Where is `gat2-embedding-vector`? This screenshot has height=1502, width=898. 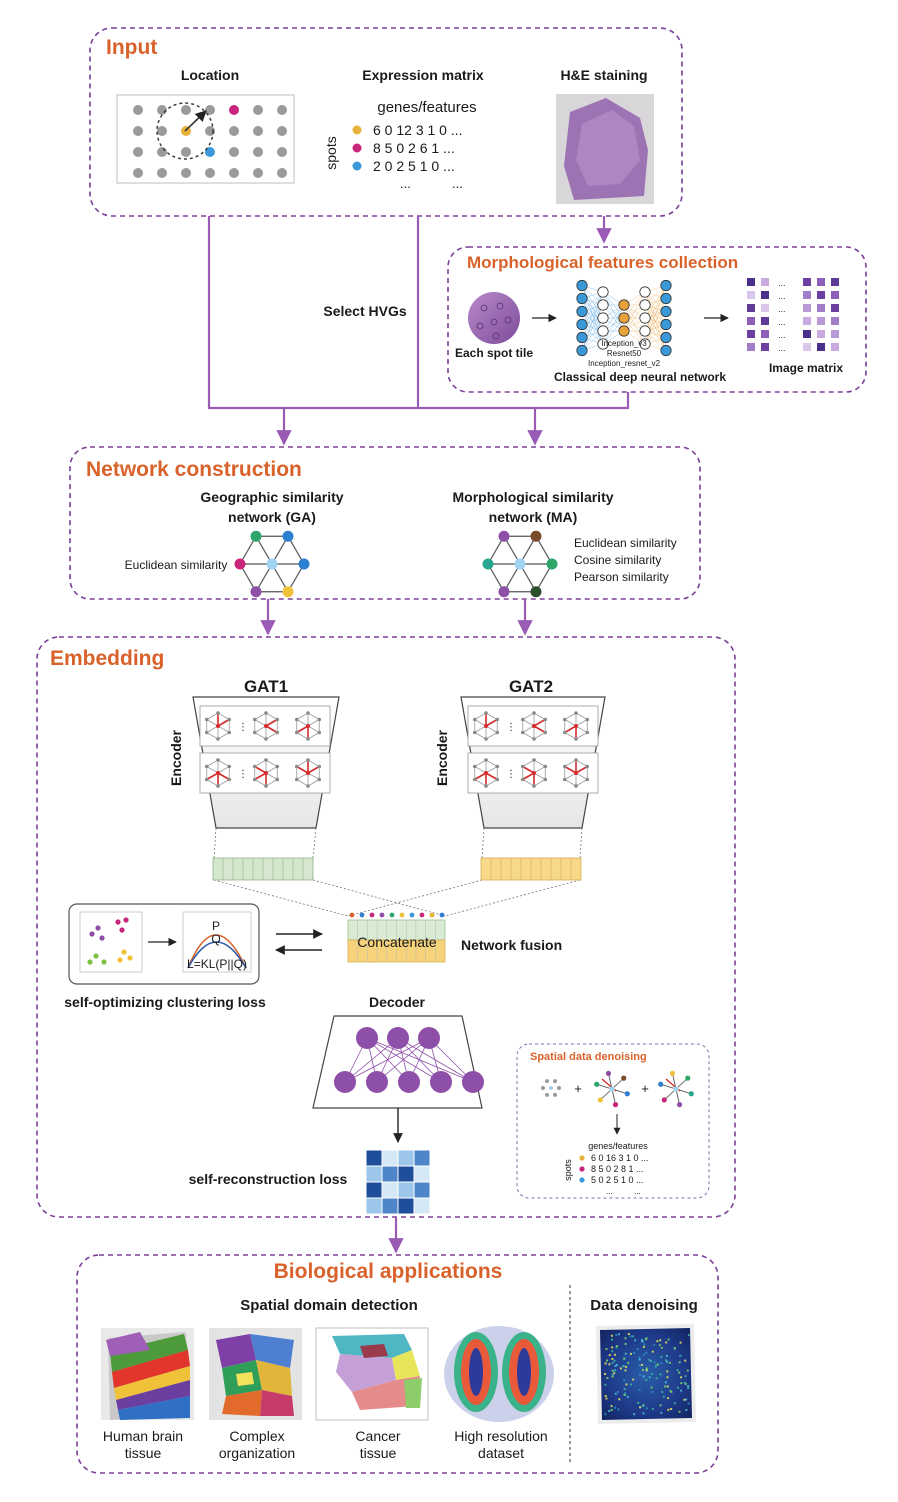 gat2-embedding-vector is located at coordinates (531, 869).